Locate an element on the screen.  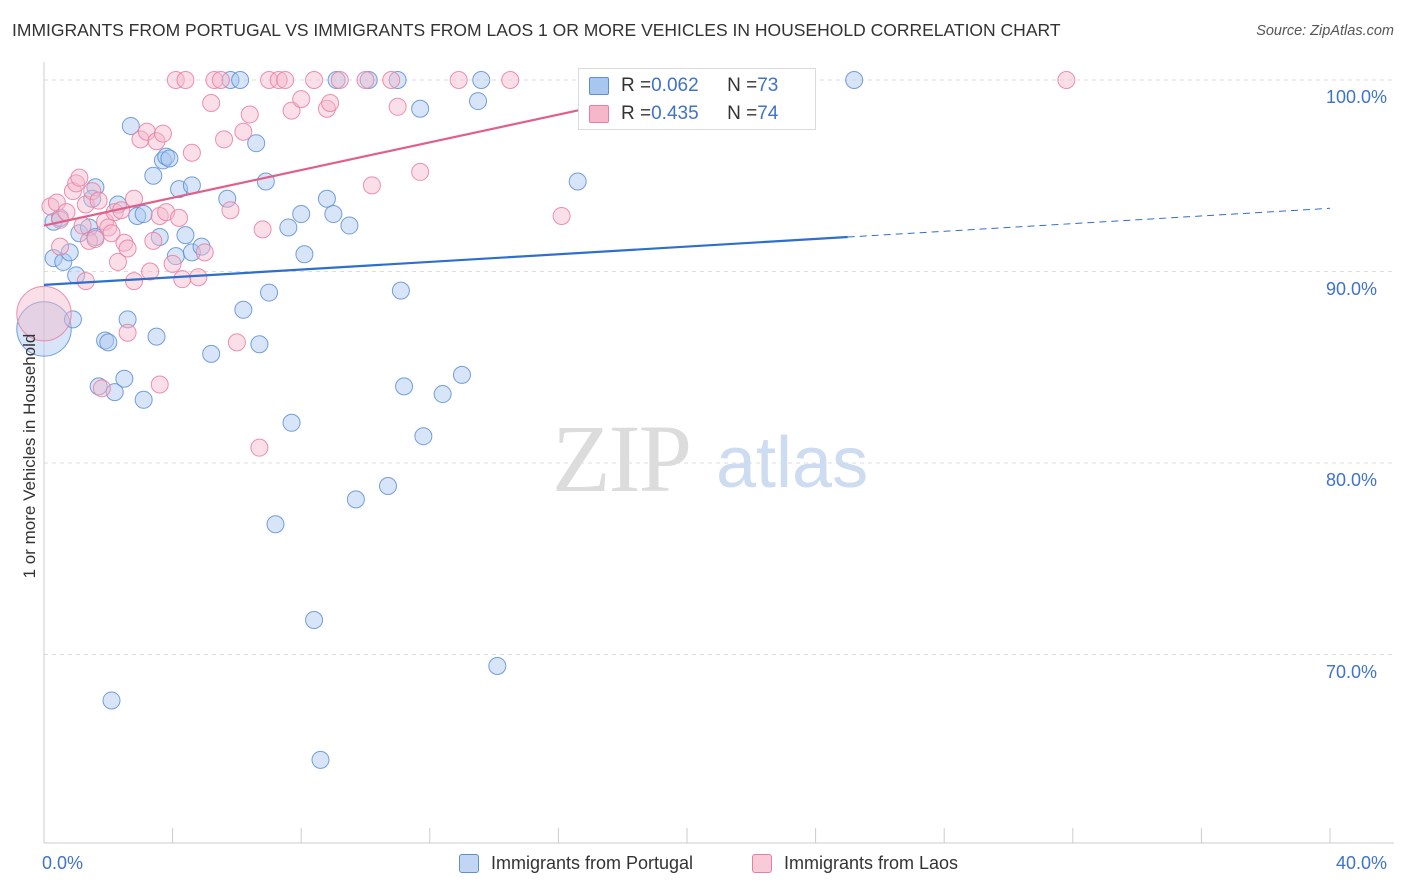
laos-r-label: R = is located at coordinates (636, 113).